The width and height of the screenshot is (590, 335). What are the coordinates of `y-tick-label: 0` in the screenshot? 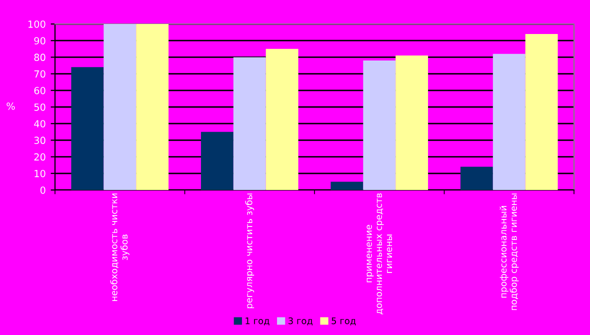 It's located at (43, 190).